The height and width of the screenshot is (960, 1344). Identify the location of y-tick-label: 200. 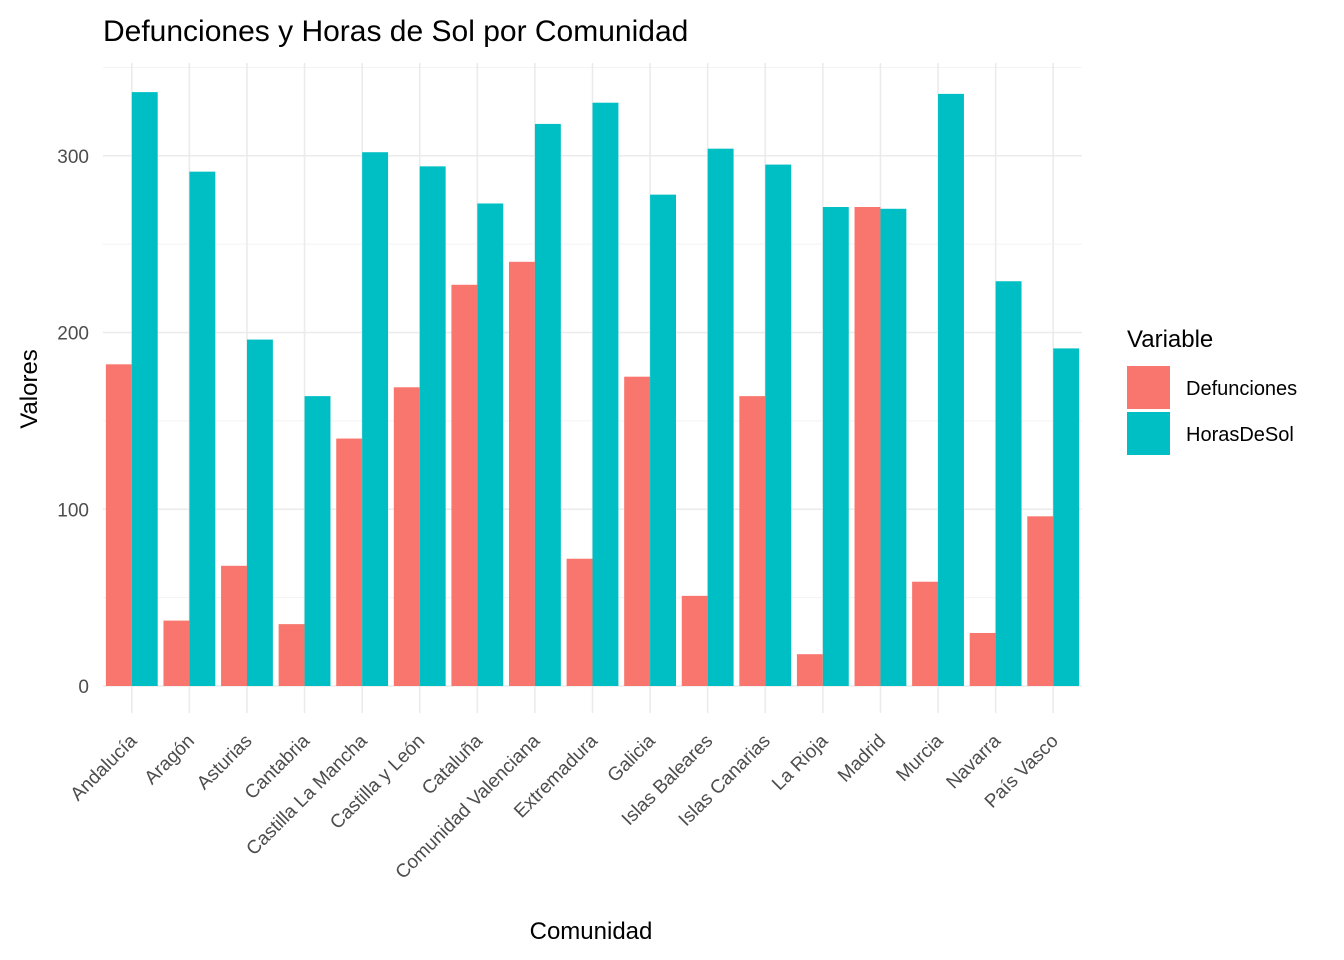
(73, 334).